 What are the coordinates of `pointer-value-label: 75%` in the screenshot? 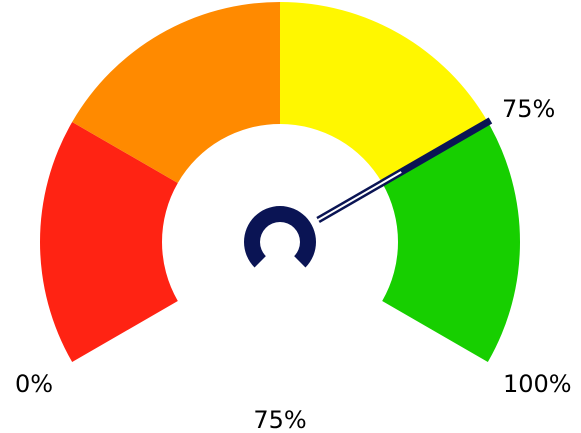 It's located at (528, 109).